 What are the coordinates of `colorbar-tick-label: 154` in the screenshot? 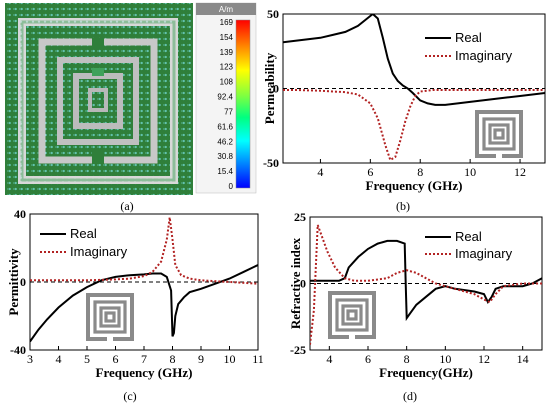 It's located at (227, 37).